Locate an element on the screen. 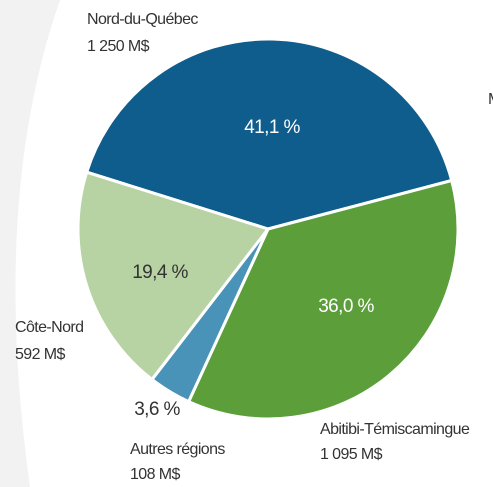 This screenshot has height=487, width=493. value-label: 36,0 % is located at coordinates (346, 306).